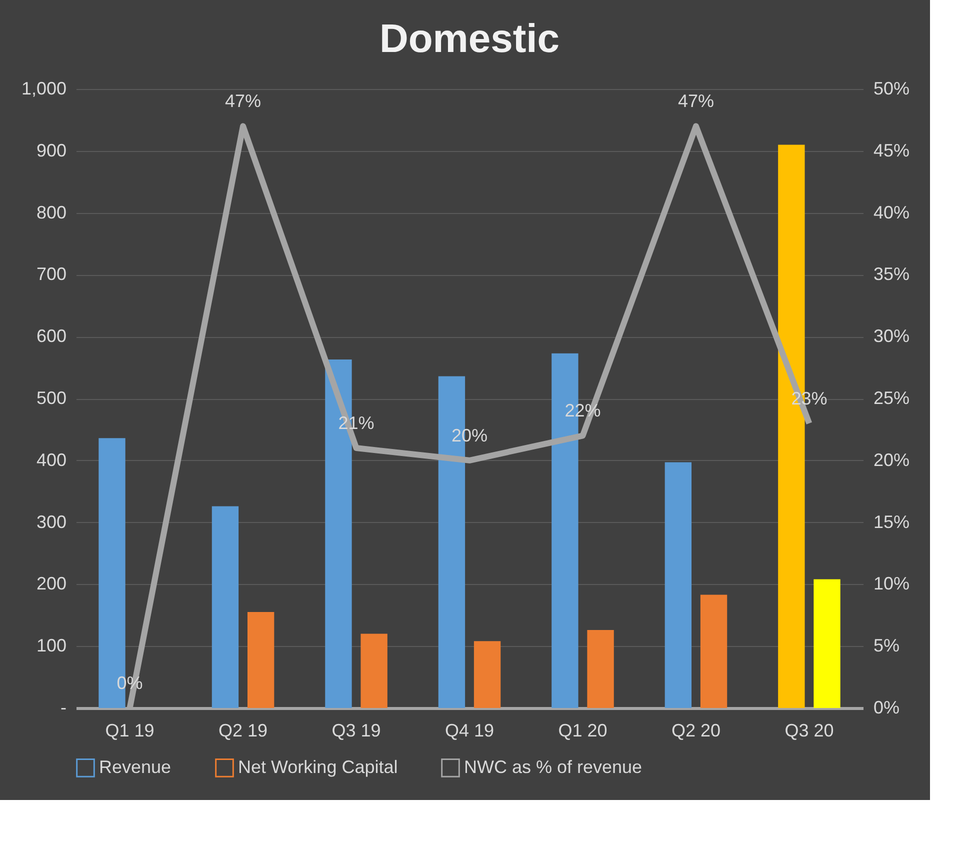  What do you see at coordinates (582, 410) in the screenshot?
I see `data-label: 22%` at bounding box center [582, 410].